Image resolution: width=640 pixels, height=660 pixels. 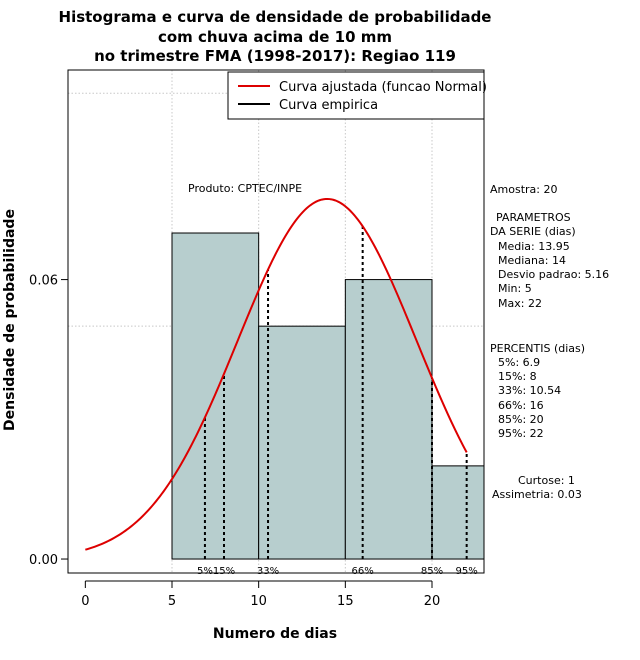 What do you see at coordinates (521, 405) in the screenshot?
I see `stat-p66: 66%: 16` at bounding box center [521, 405].